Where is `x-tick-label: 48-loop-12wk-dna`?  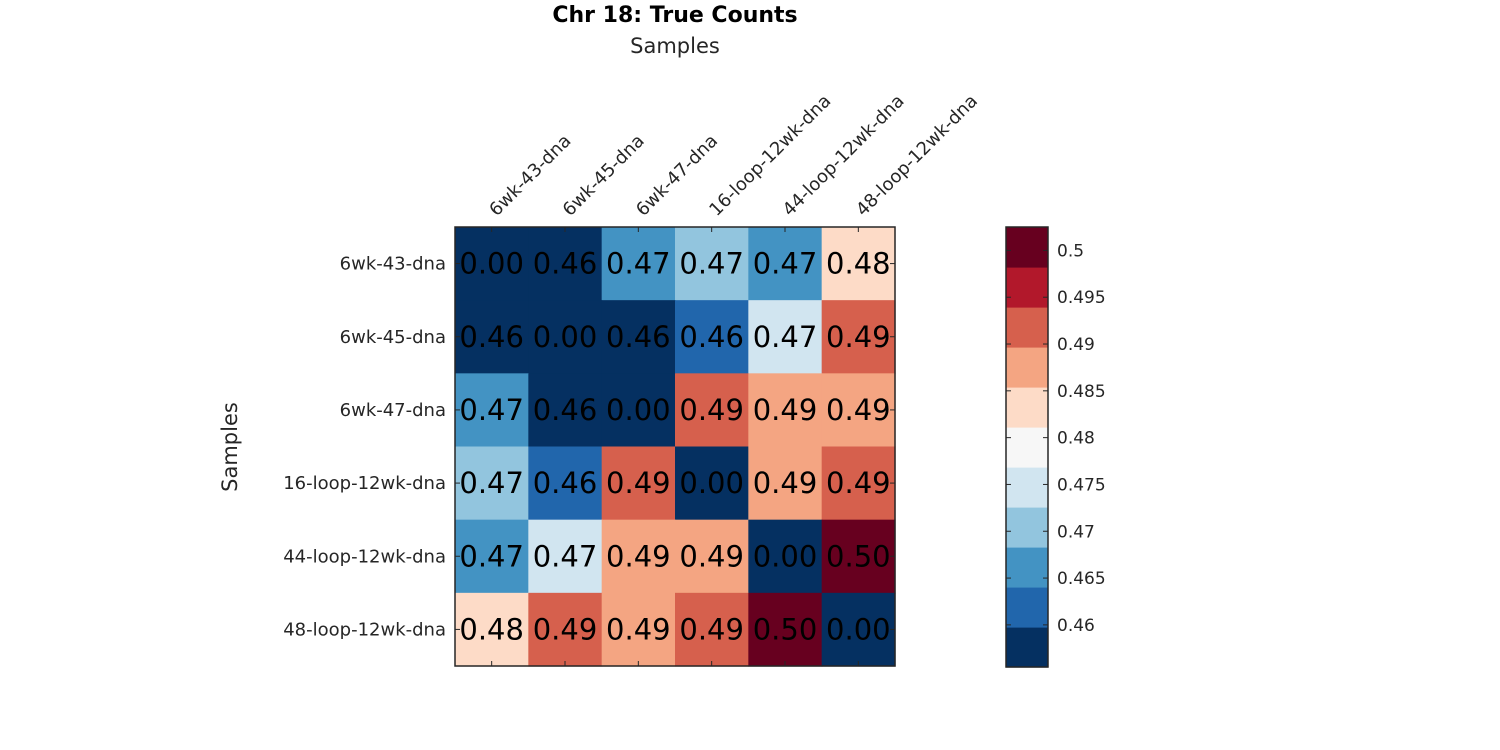 x-tick-label: 48-loop-12wk-dna is located at coordinates (917, 156).